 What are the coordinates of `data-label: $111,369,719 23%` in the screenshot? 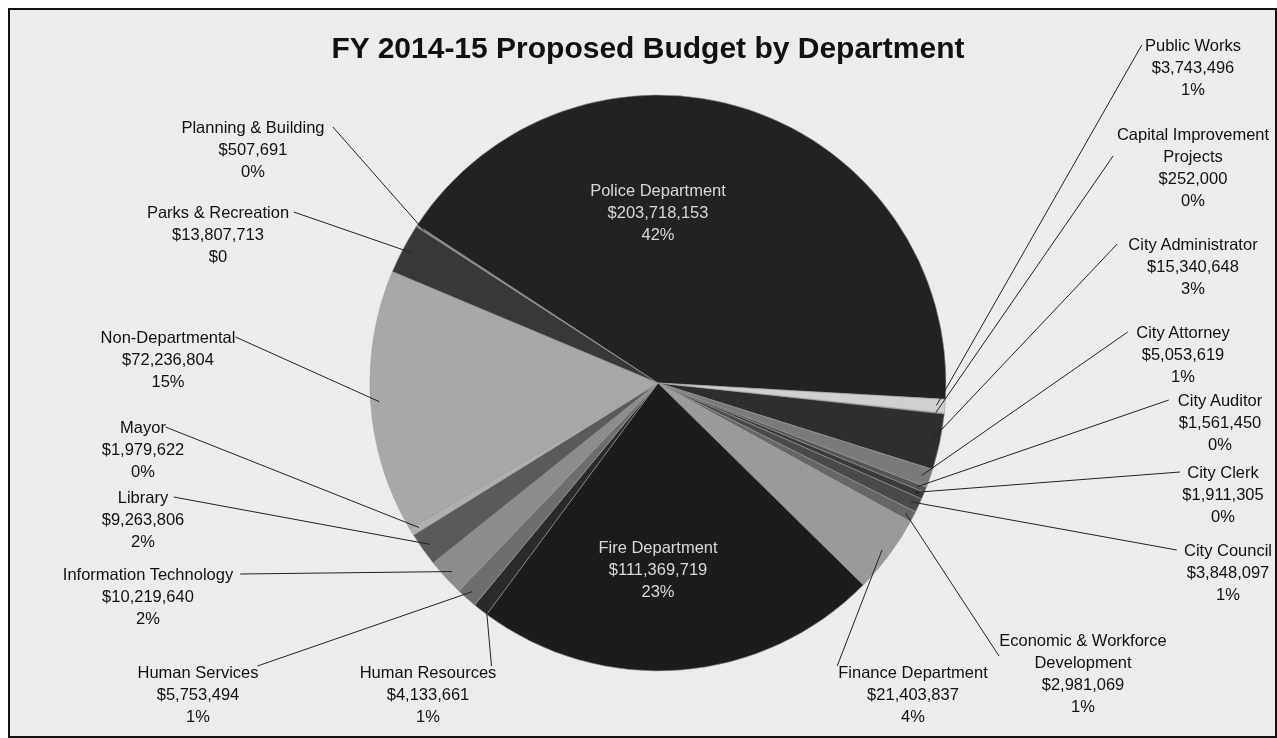 It's located at (658, 580).